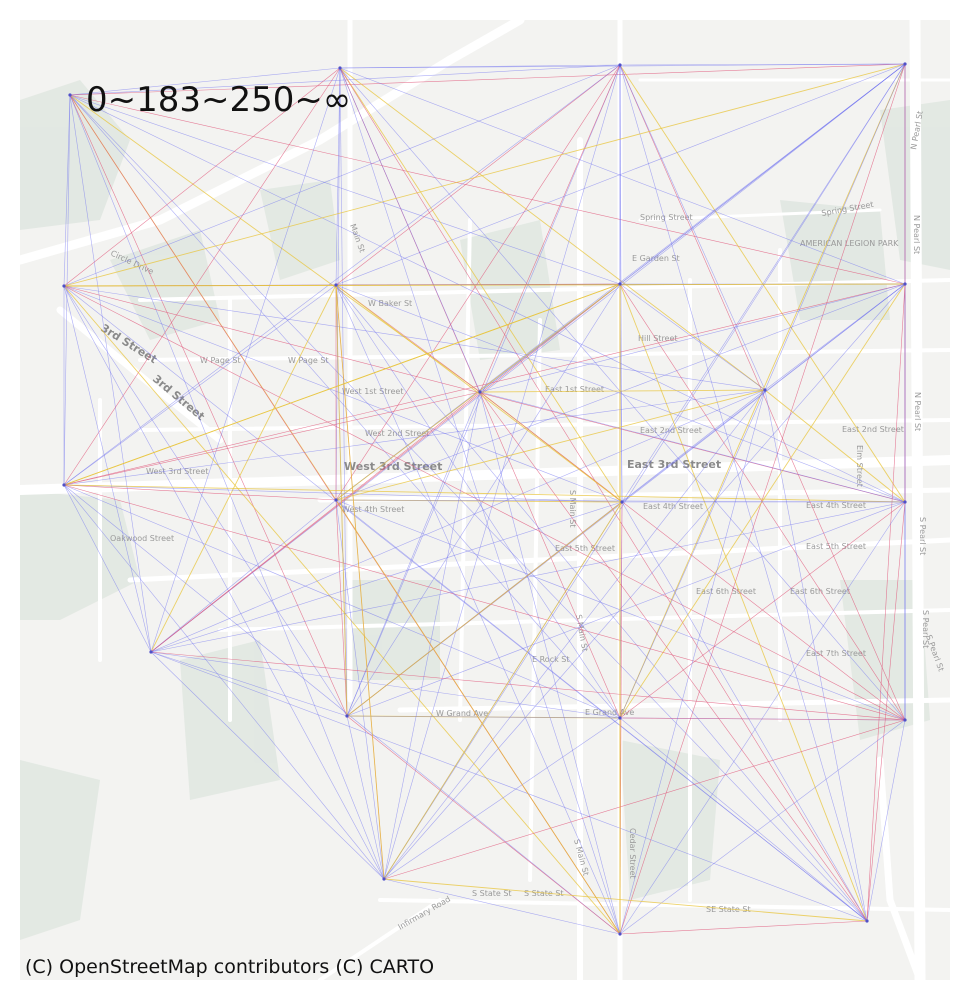 Image resolution: width=969 pixels, height=1001 pixels. What do you see at coordinates (728, 909) in the screenshot?
I see `street-label: SE State St` at bounding box center [728, 909].